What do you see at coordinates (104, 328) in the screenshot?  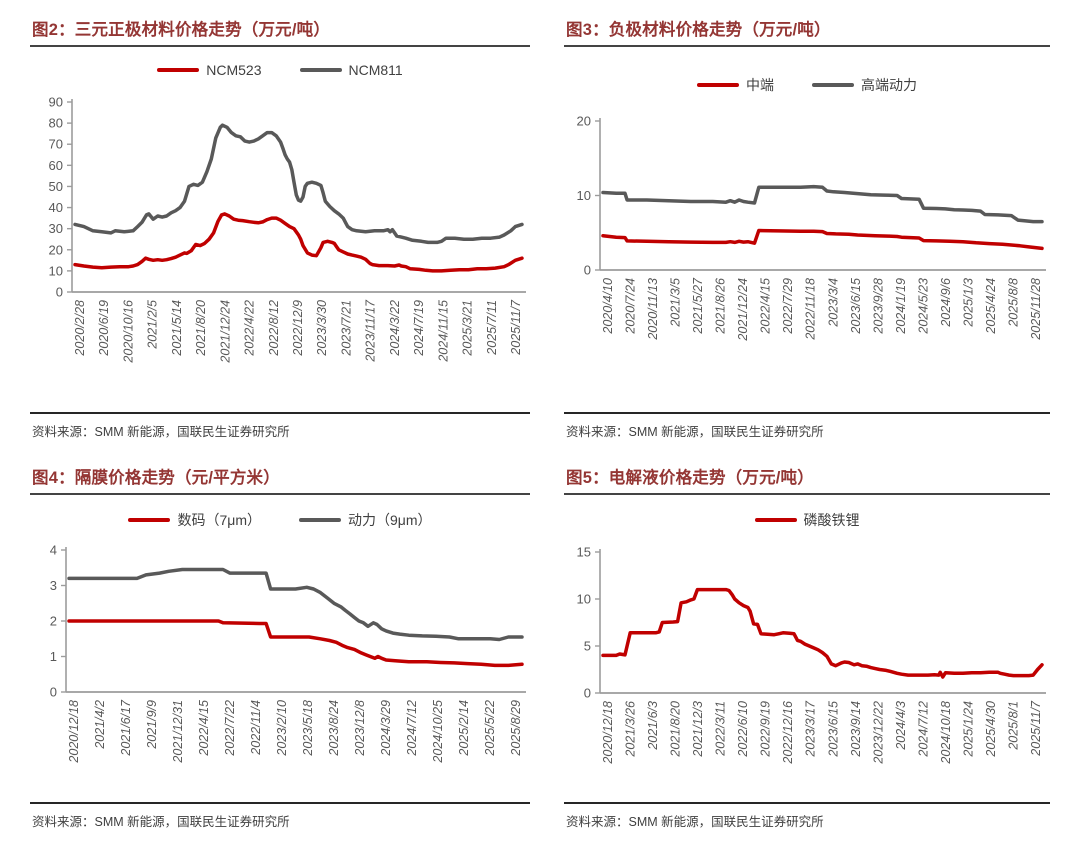 I see `x-tick-label: 2020/6/19` at bounding box center [104, 328].